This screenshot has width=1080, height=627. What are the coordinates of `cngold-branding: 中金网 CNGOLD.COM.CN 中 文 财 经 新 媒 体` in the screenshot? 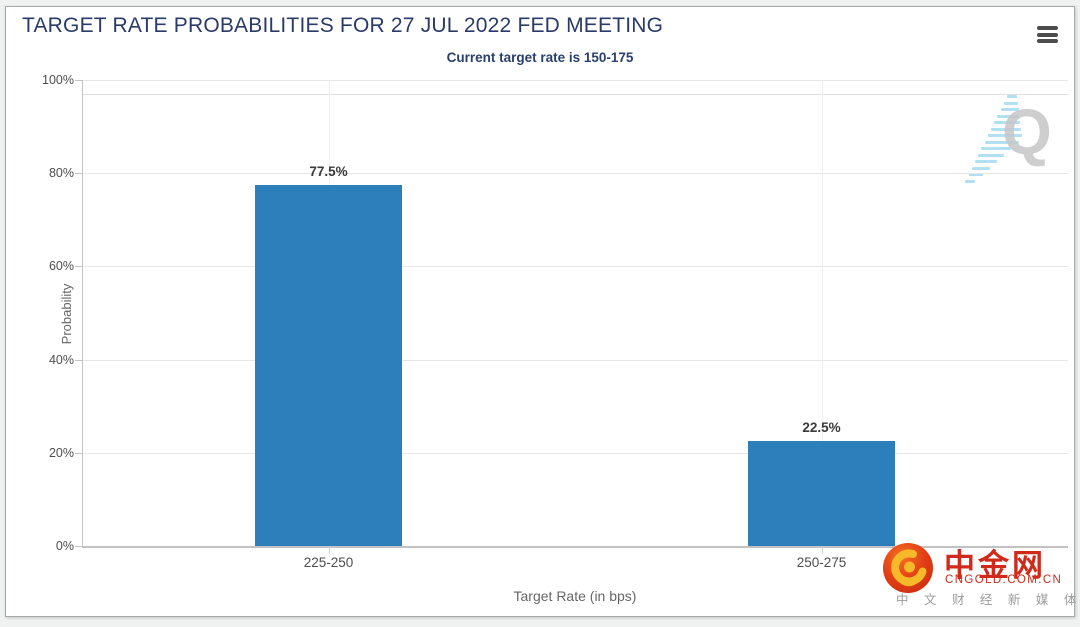 It's located at (979, 574).